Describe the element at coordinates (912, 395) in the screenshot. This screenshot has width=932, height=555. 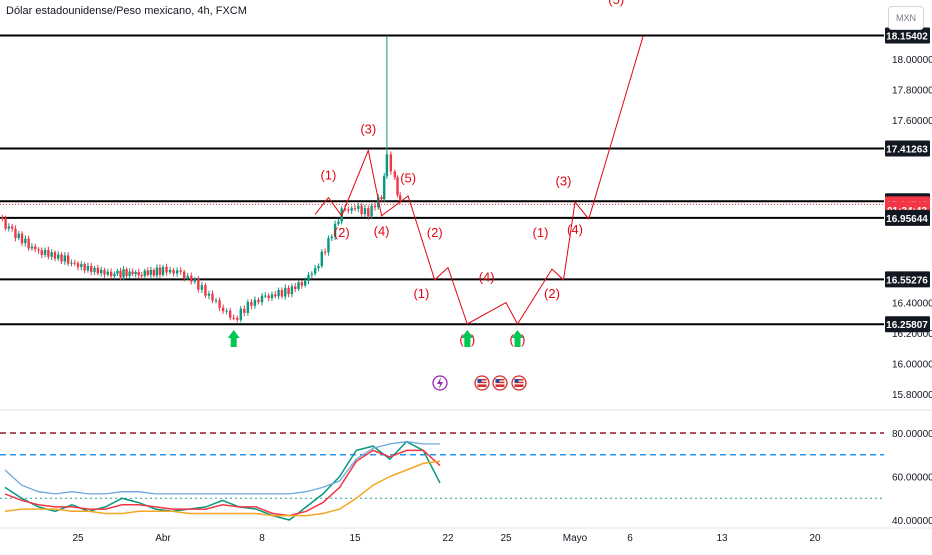
I see `price-tick-label: 15.80000` at that location.